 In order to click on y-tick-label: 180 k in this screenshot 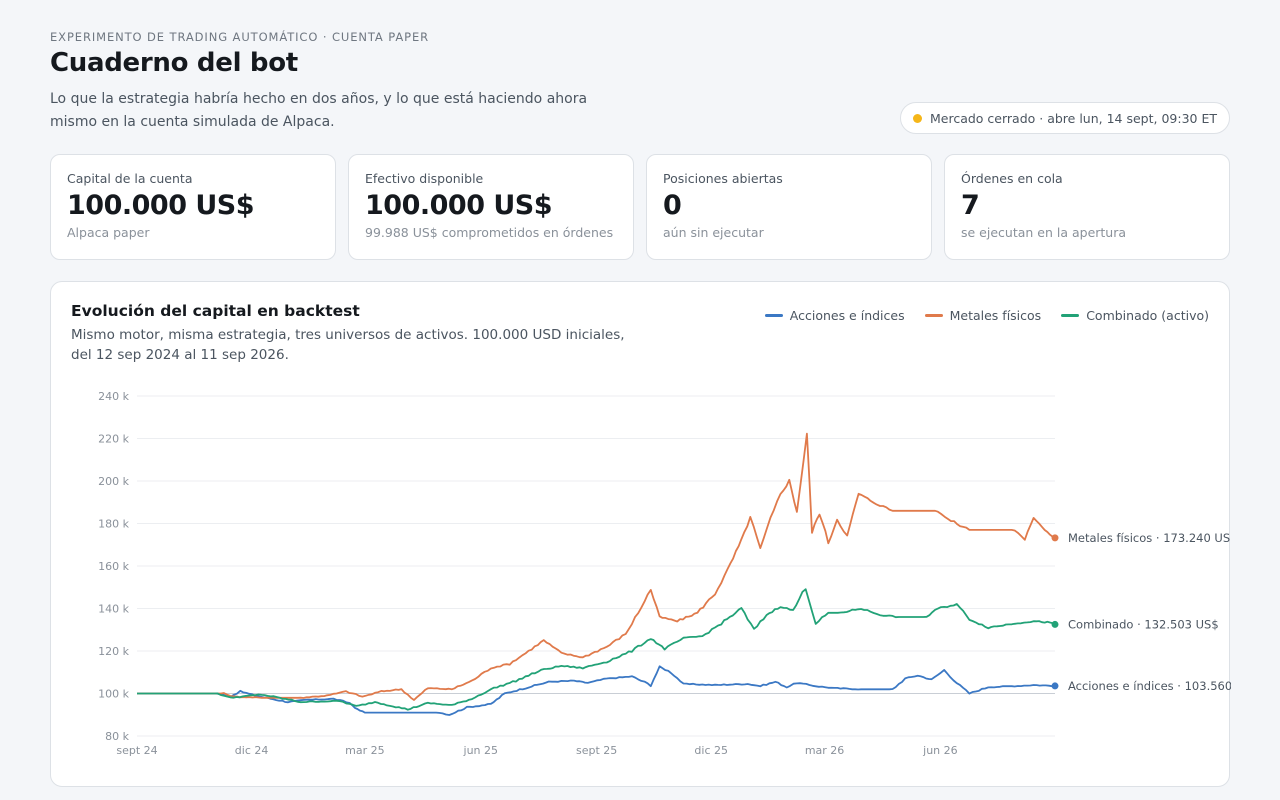, I will do `click(113, 524)`.